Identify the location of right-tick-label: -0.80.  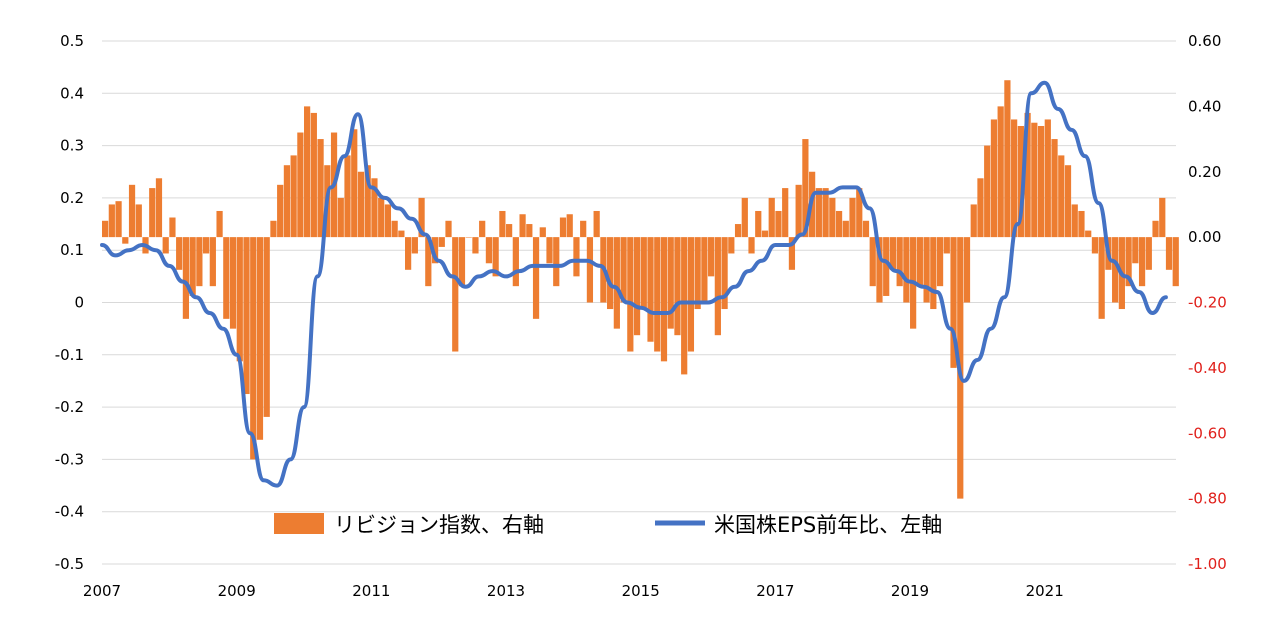
(1207, 499).